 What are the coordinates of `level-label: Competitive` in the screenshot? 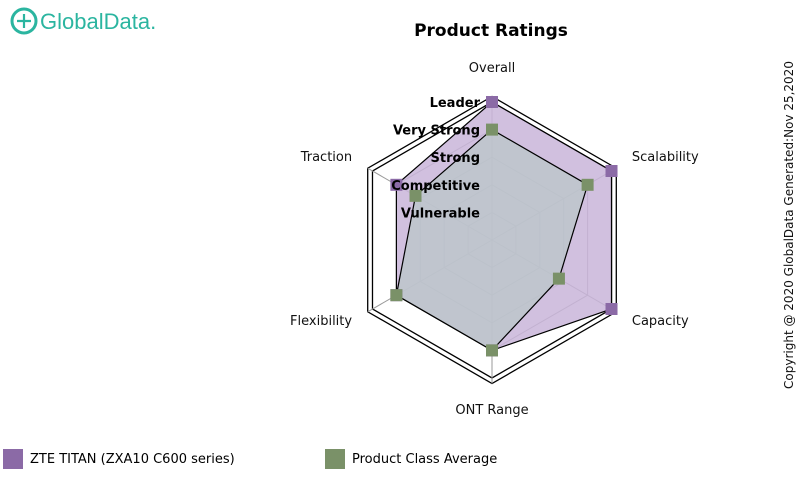 It's located at (435, 186).